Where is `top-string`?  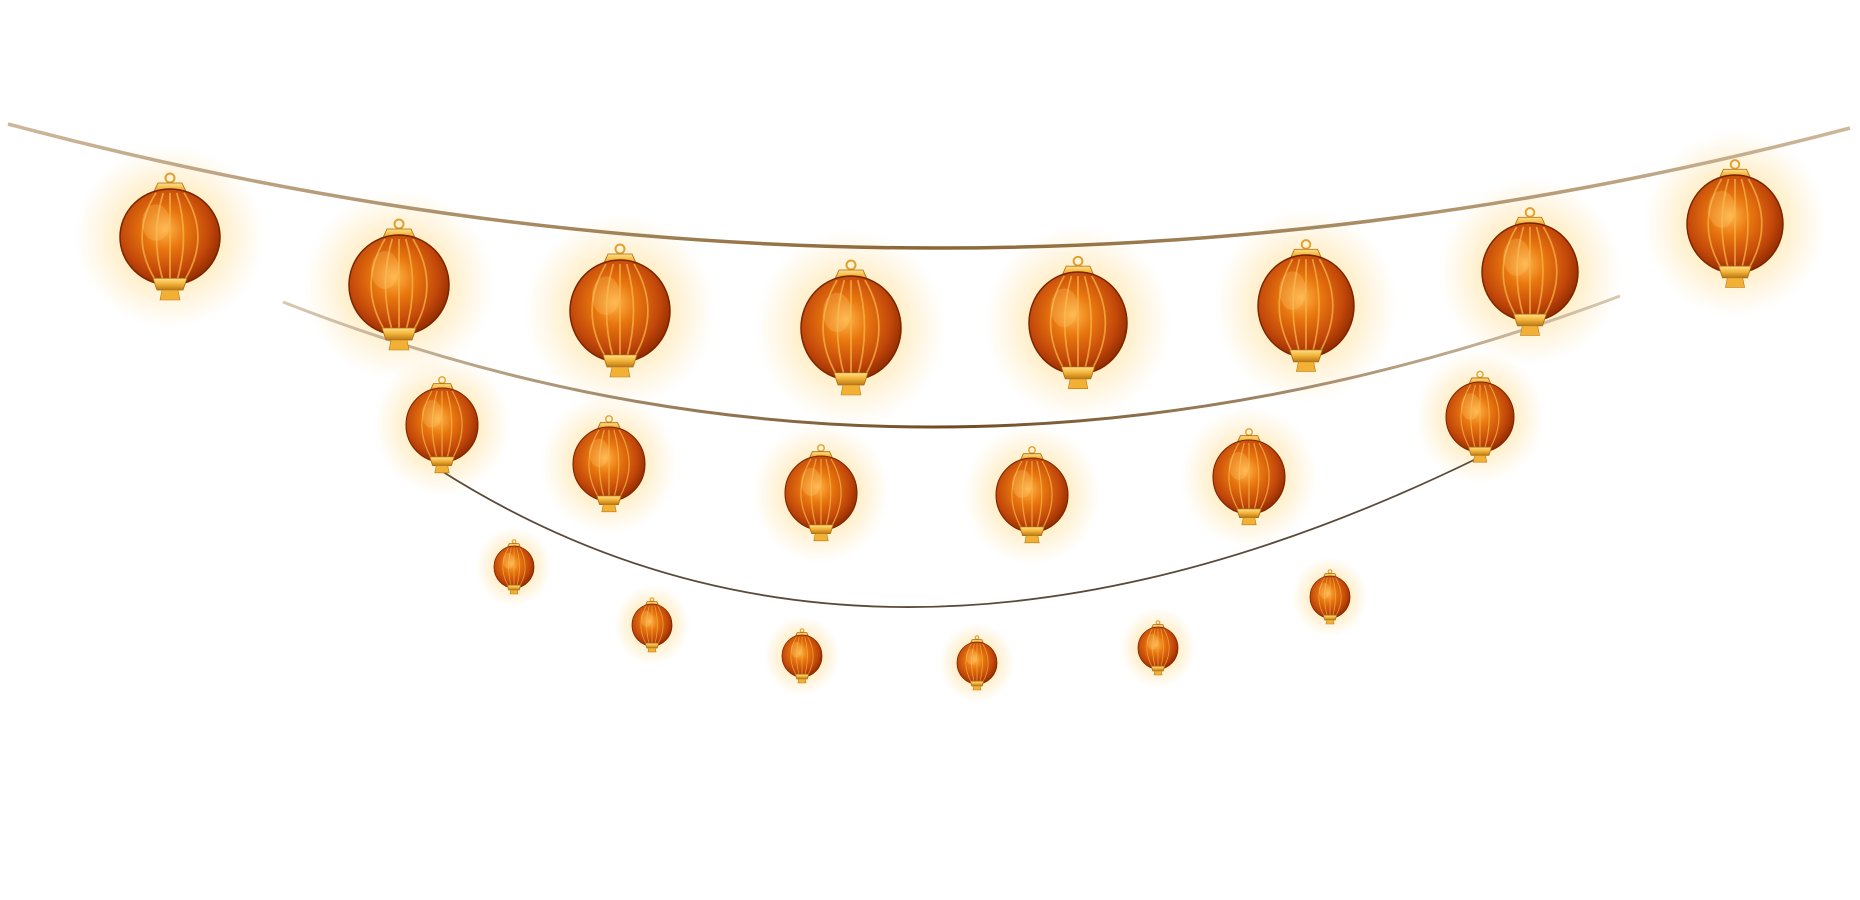
top-string is located at coordinates (929, 186).